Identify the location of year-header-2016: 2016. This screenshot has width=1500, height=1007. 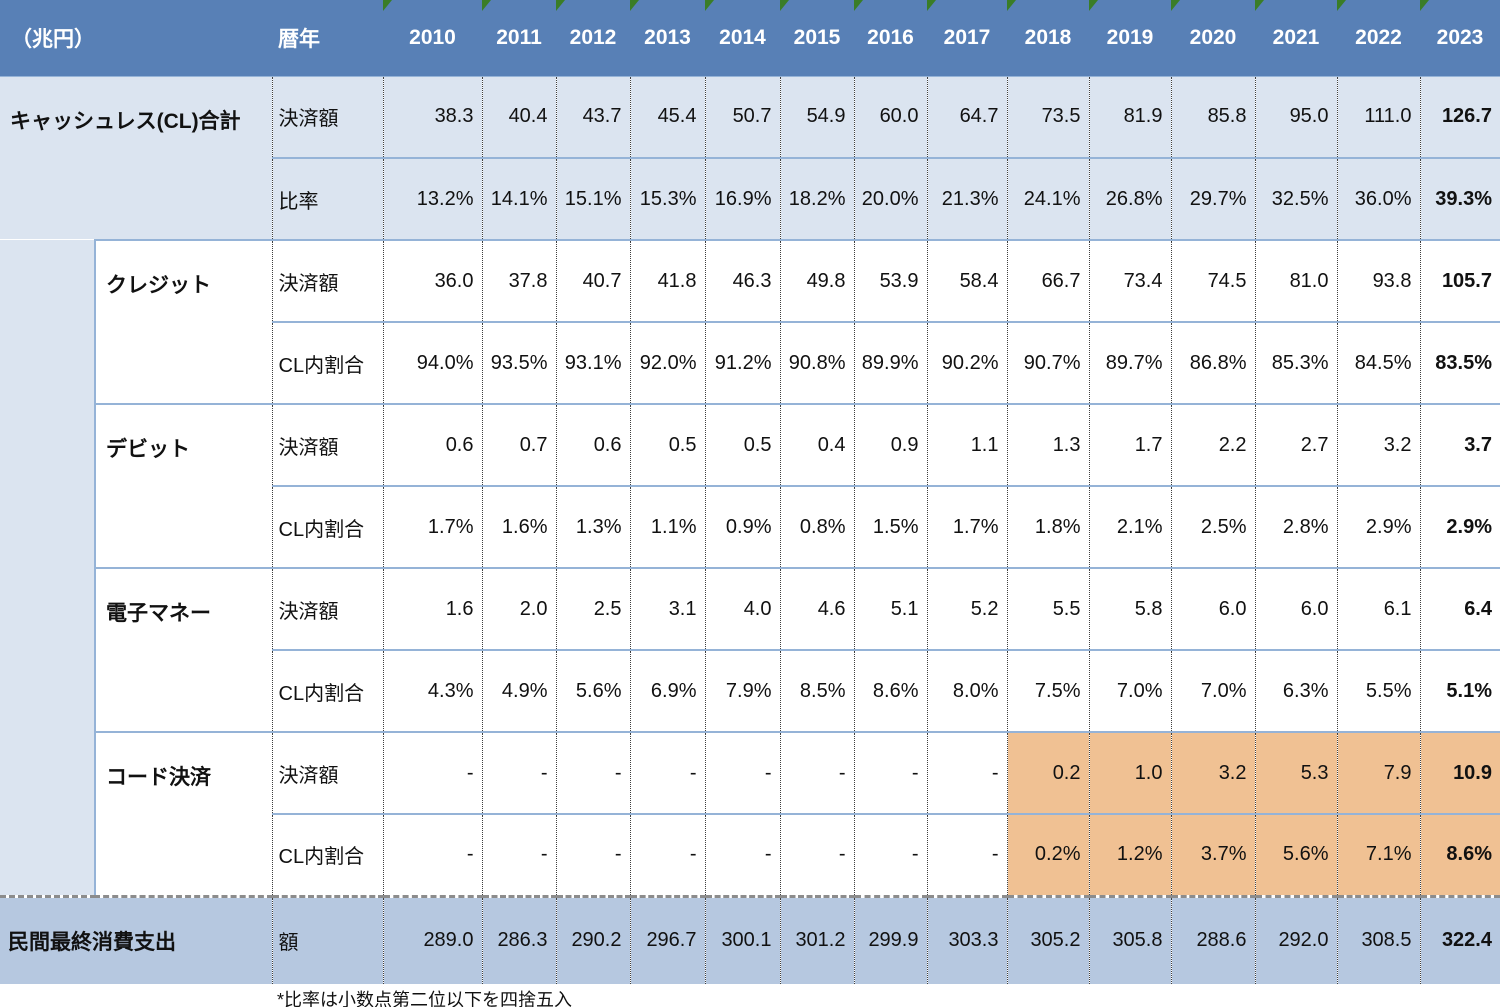
(890, 38).